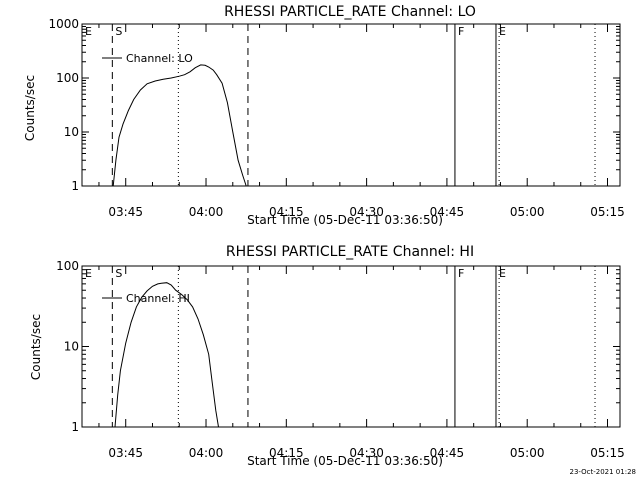 The width and height of the screenshot is (640, 480). What do you see at coordinates (158, 298) in the screenshot?
I see `legend-label: Channel: HI` at bounding box center [158, 298].